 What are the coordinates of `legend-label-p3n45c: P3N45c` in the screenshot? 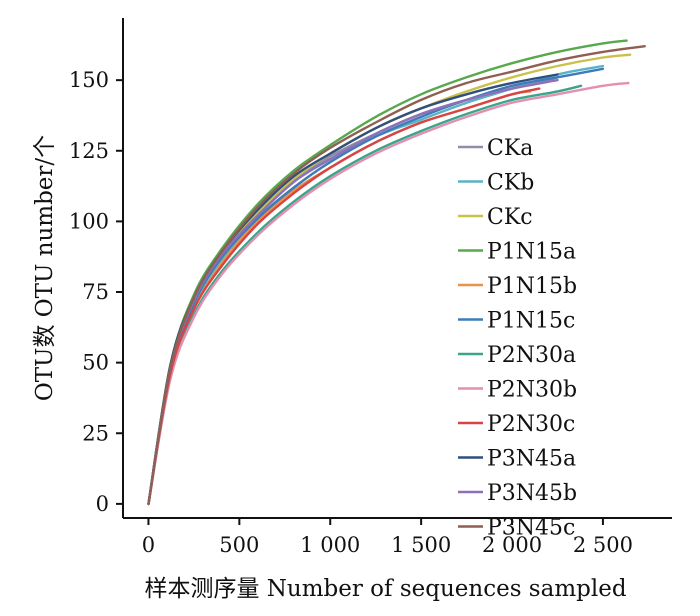 It's located at (531, 528).